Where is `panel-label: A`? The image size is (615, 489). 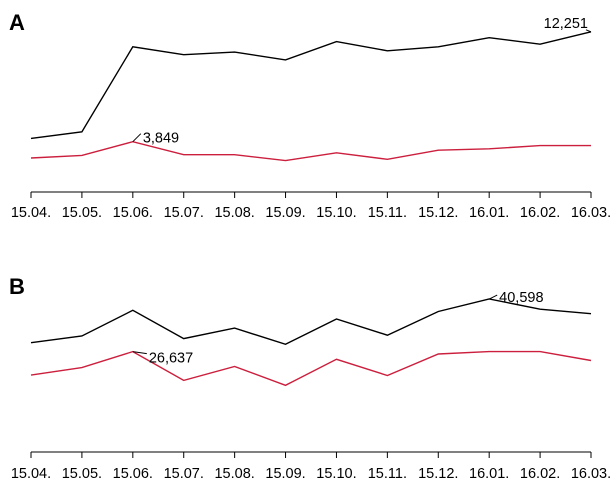 panel-label: A is located at coordinates (17, 22).